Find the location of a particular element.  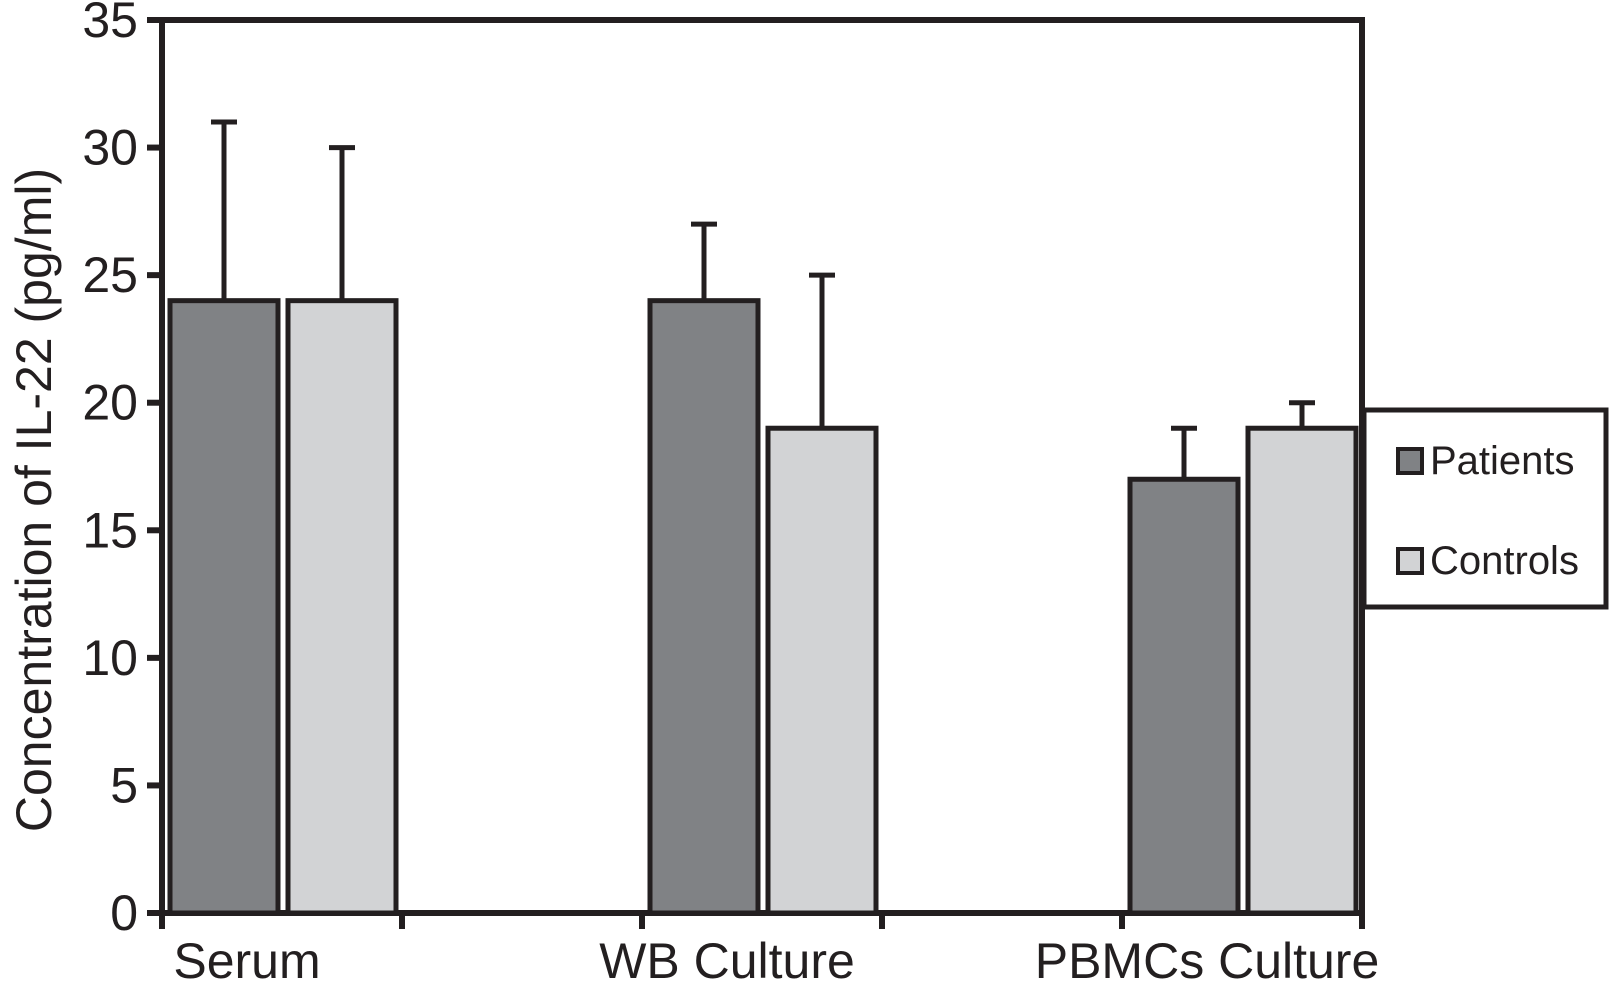

y-tick-label: 35 is located at coordinates (110, 24).